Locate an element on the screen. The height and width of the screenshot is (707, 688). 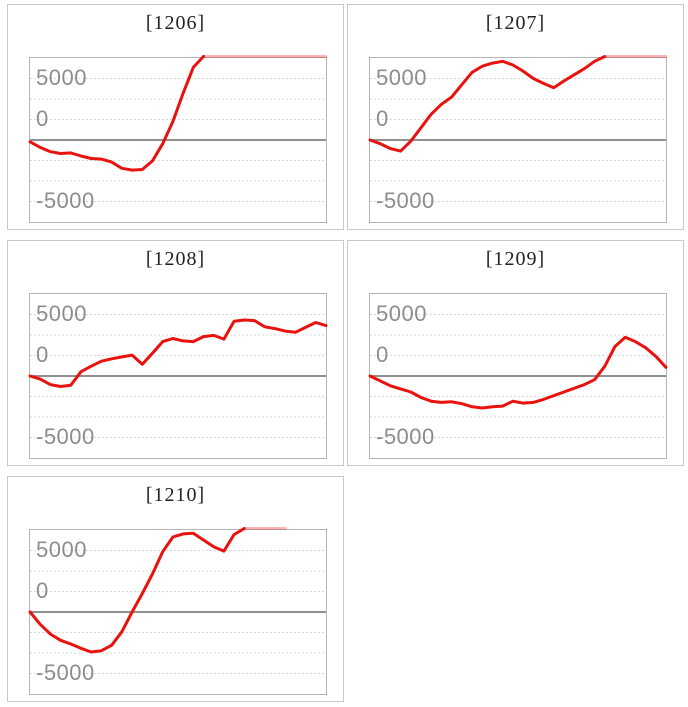
chart-title: [1207] is located at coordinates (515, 23).